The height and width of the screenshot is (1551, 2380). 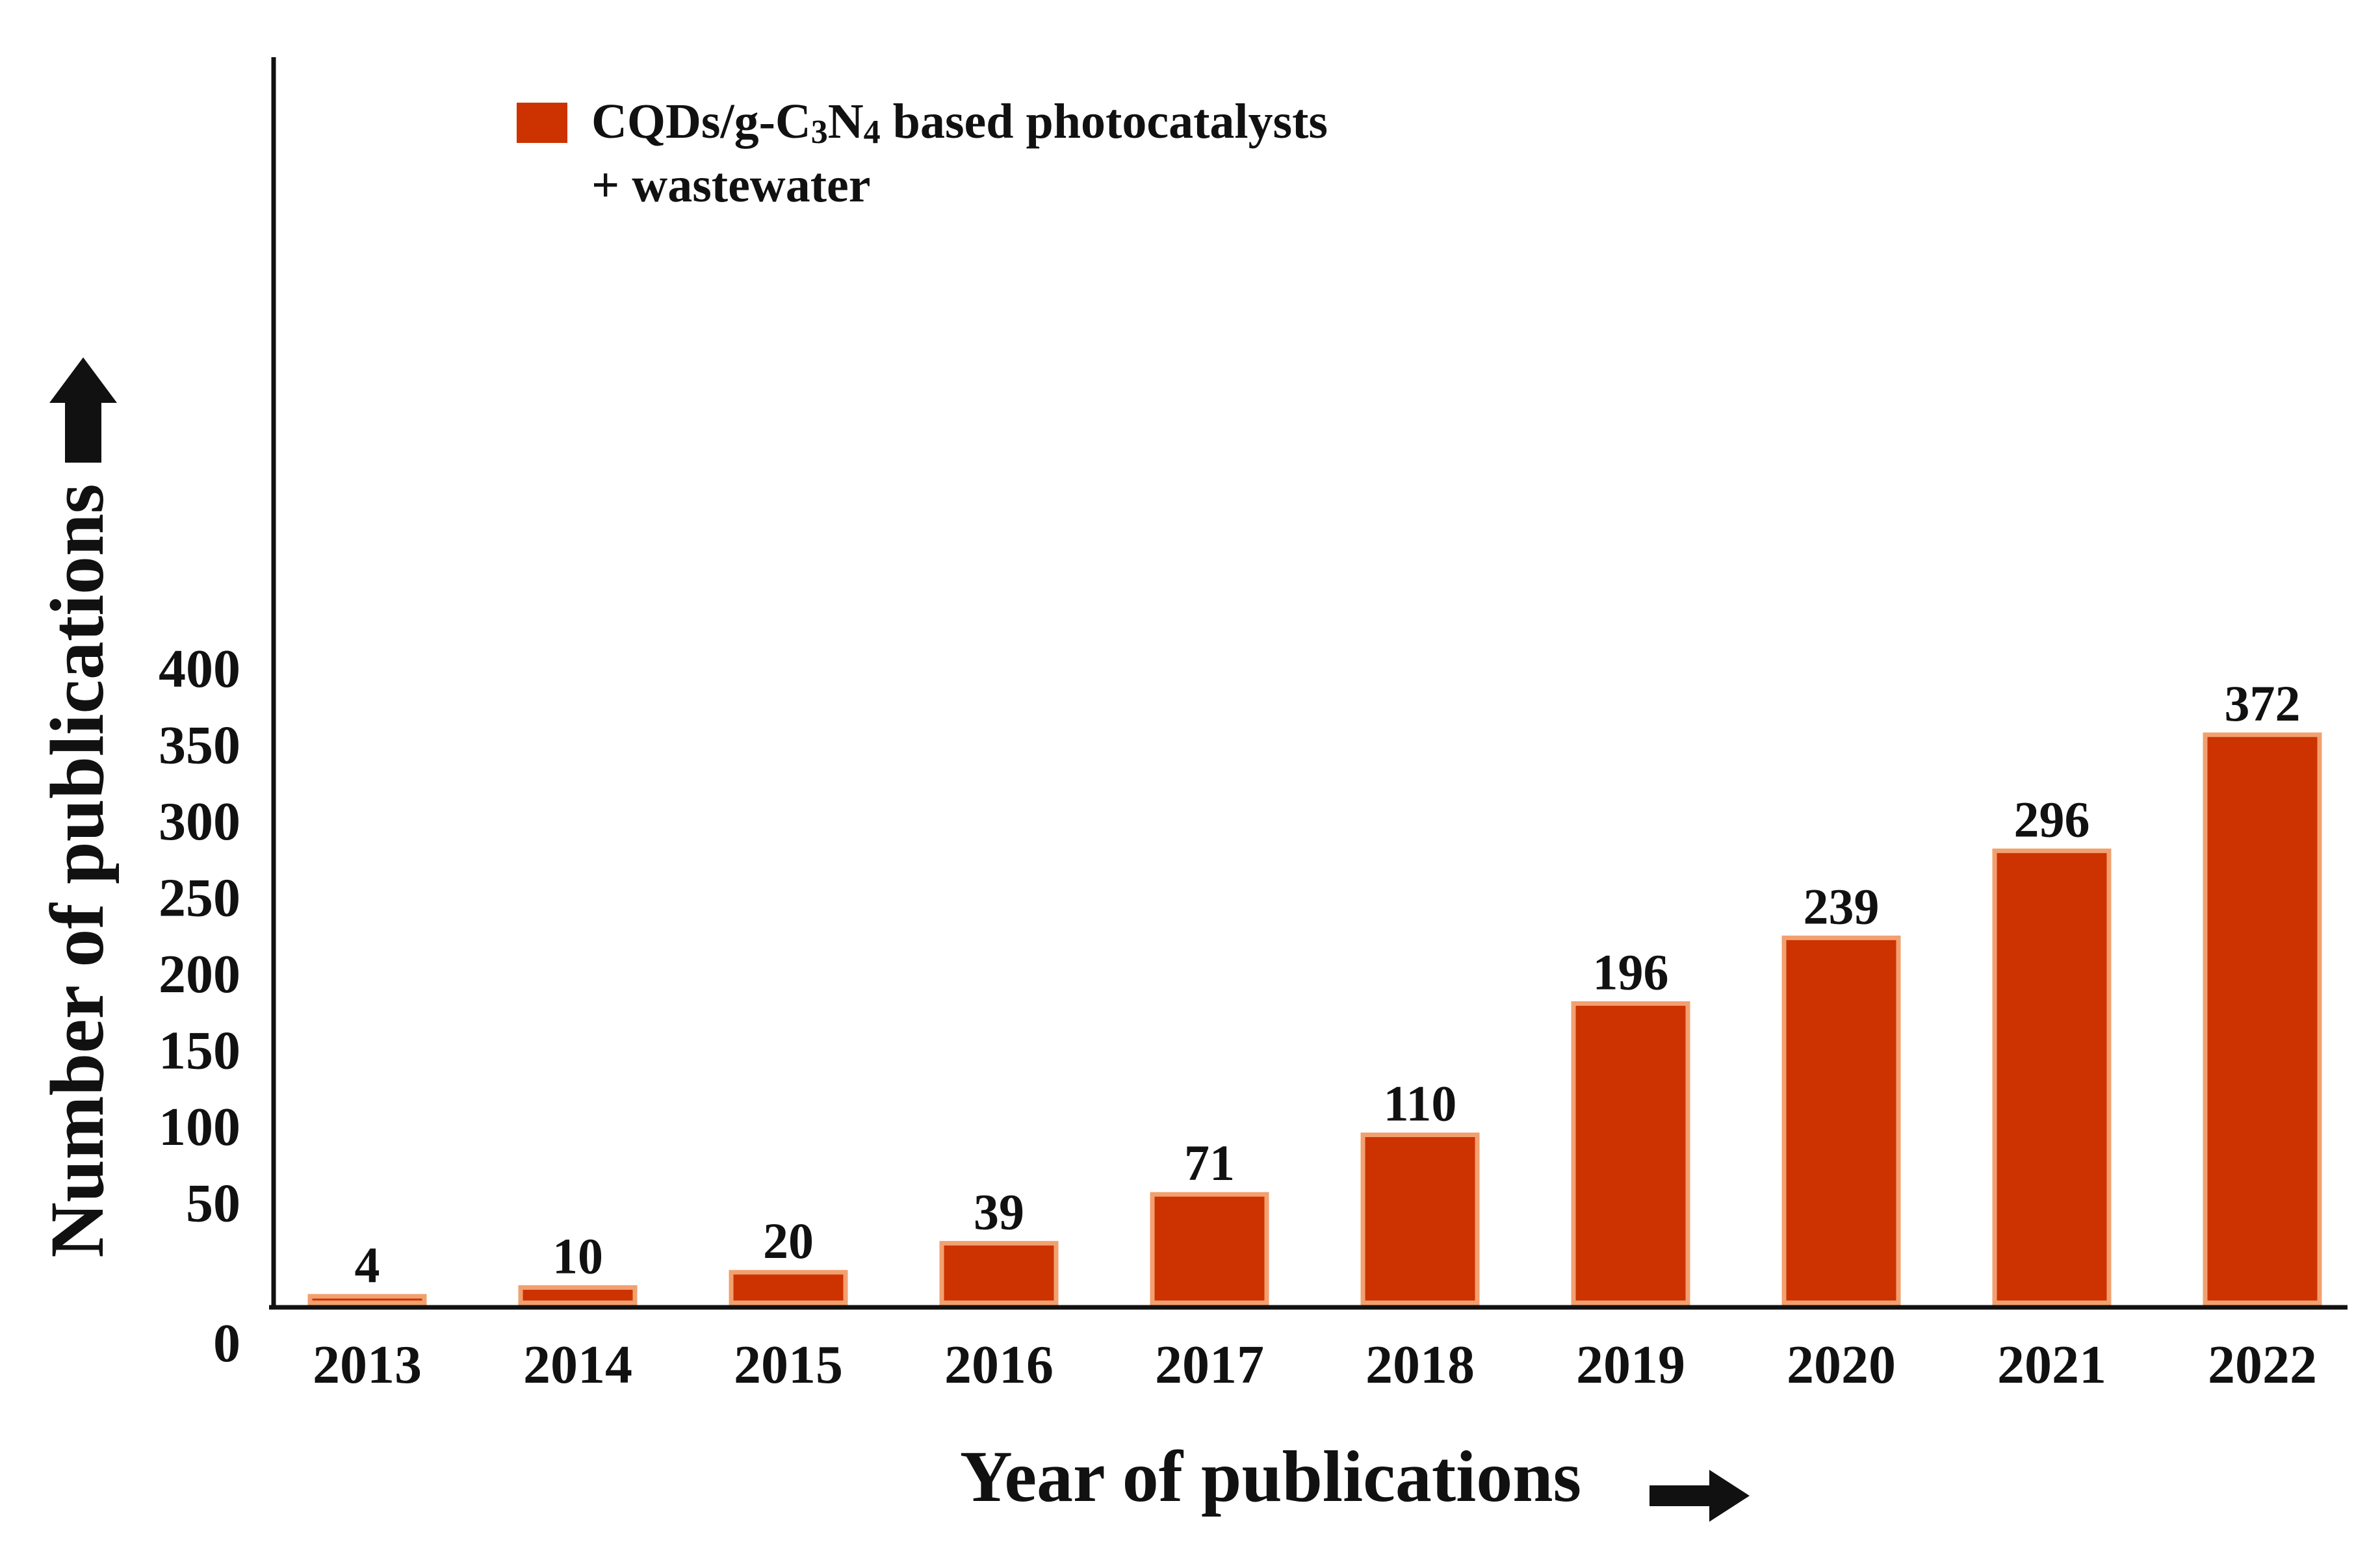 I want to click on x-tick-label-2019: 2019, so click(x=1630, y=1365).